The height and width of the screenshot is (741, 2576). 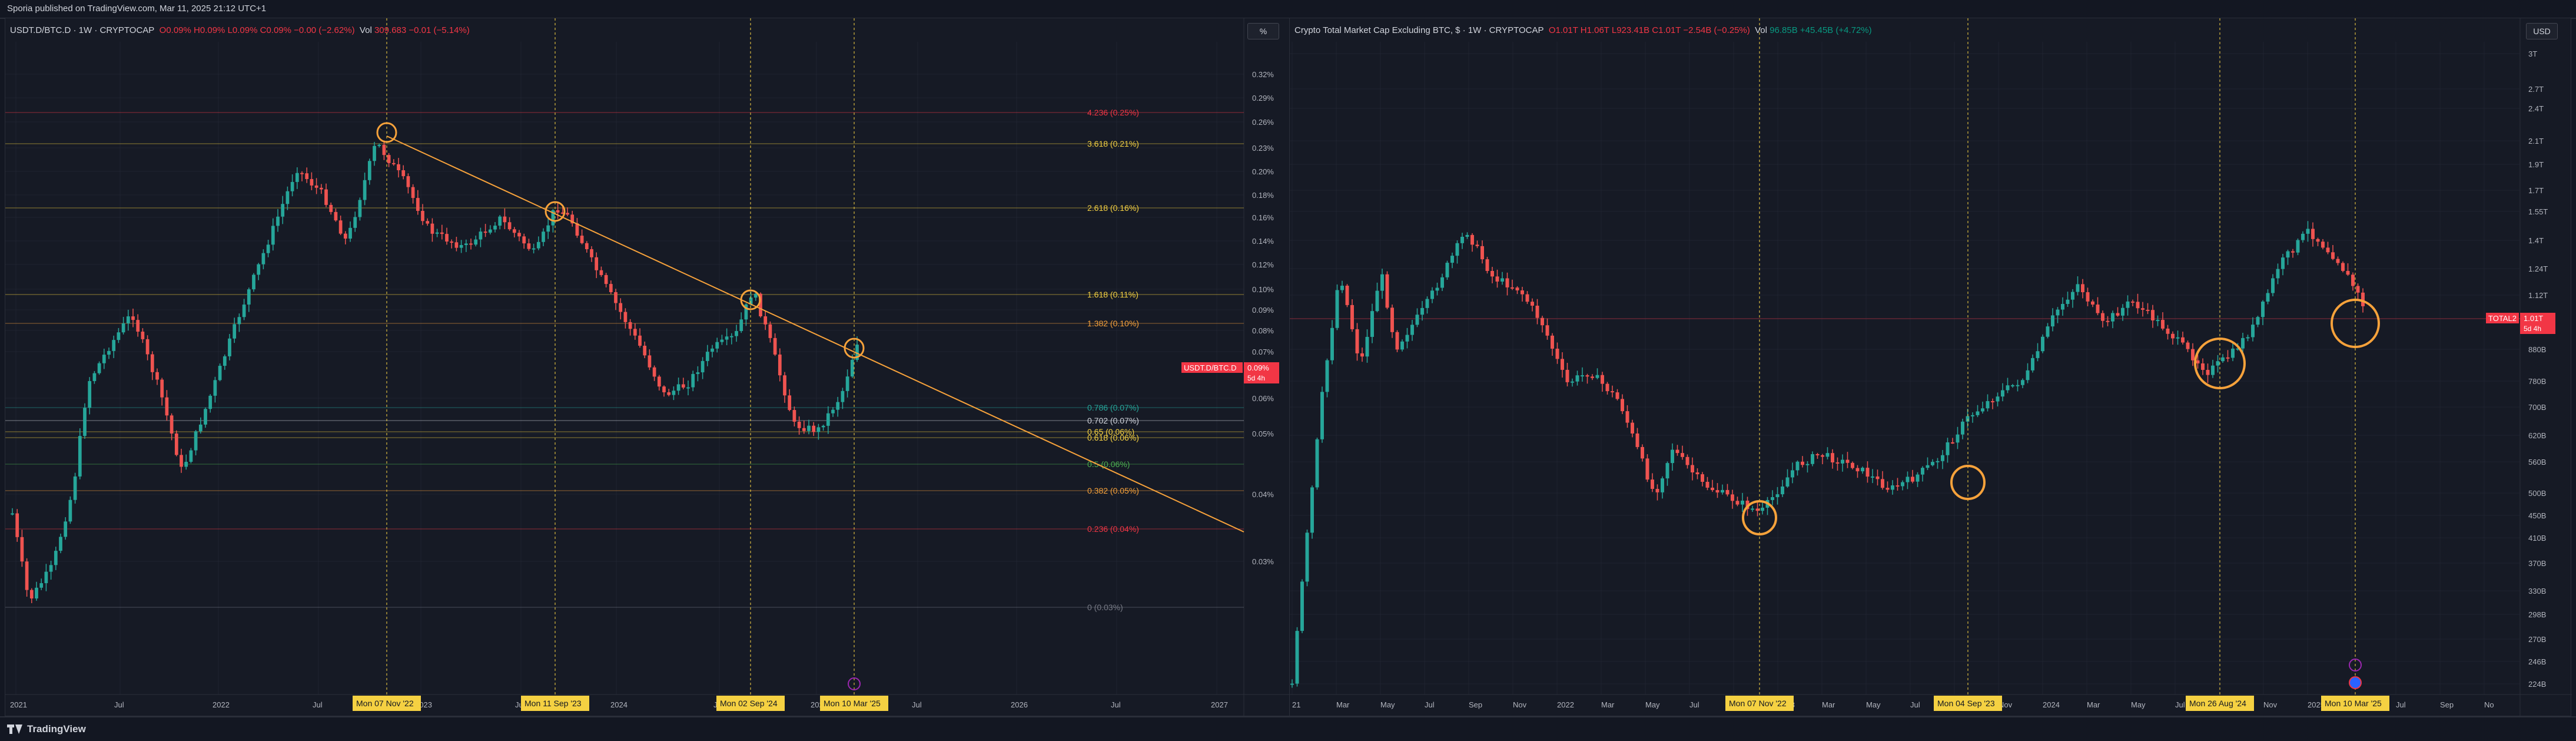 I want to click on right-x-tick: May, so click(x=1652, y=704).